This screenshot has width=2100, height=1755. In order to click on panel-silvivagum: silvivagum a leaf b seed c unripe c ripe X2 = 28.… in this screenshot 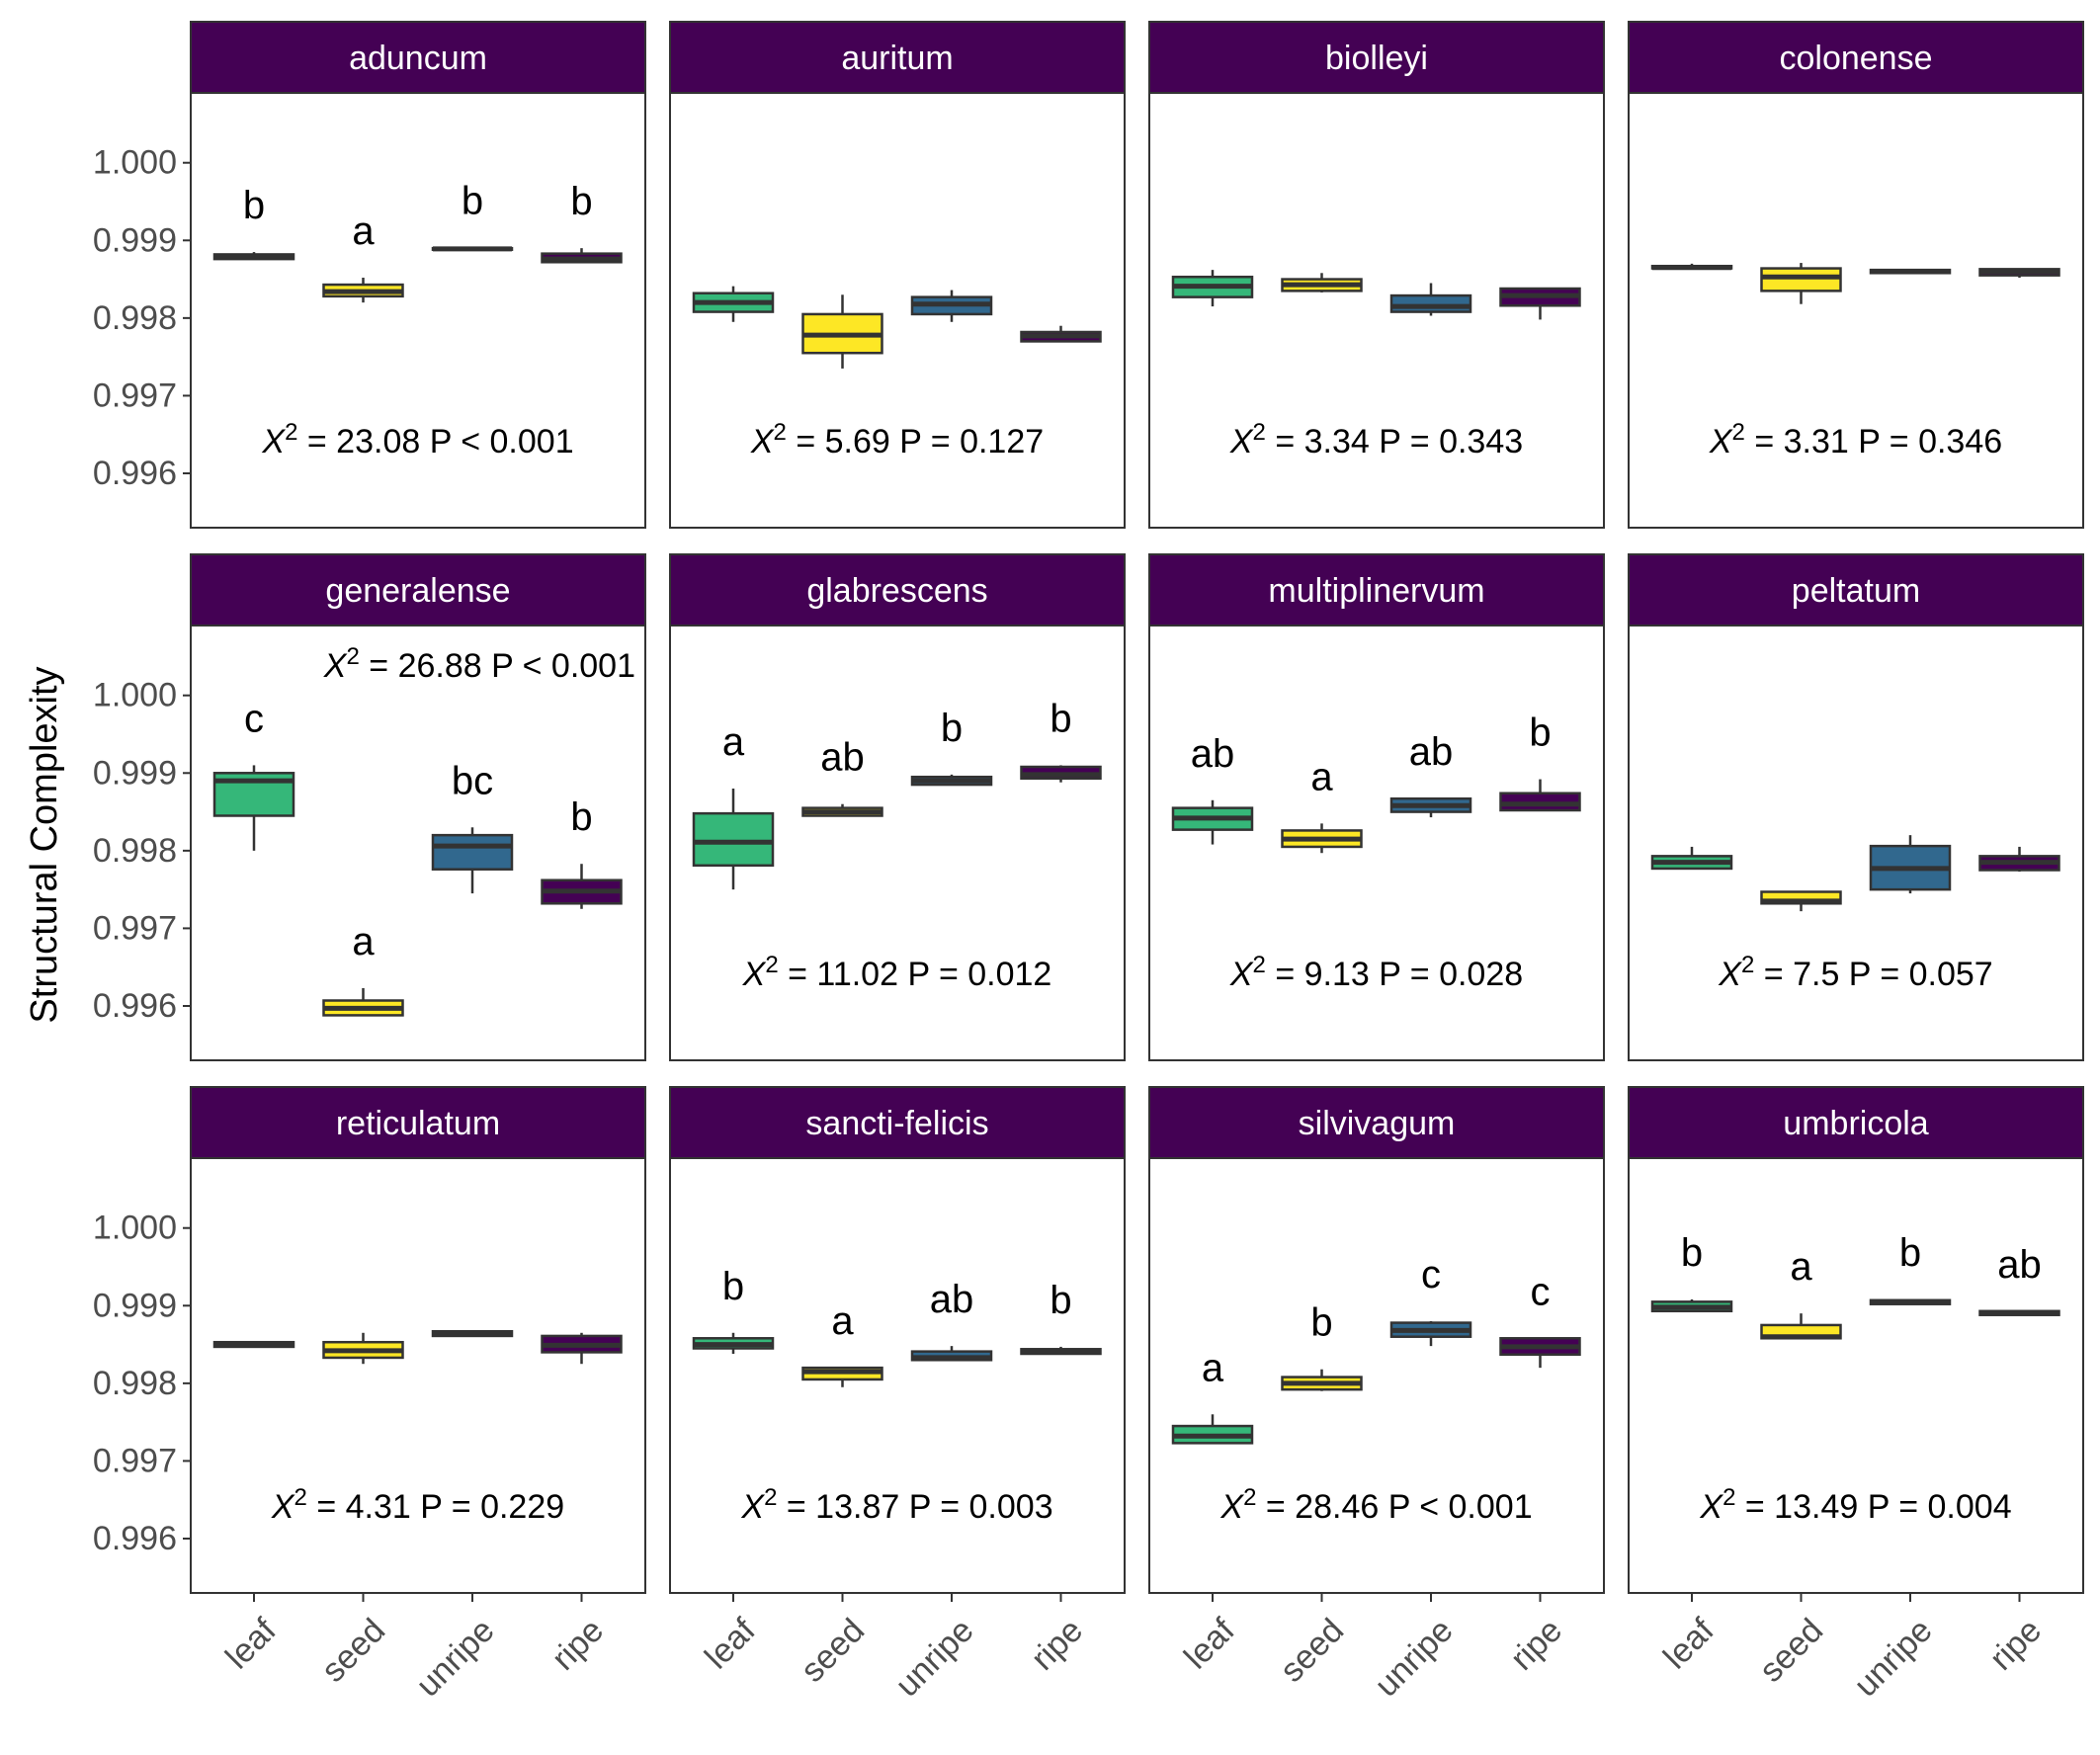, I will do `click(1376, 1395)`.